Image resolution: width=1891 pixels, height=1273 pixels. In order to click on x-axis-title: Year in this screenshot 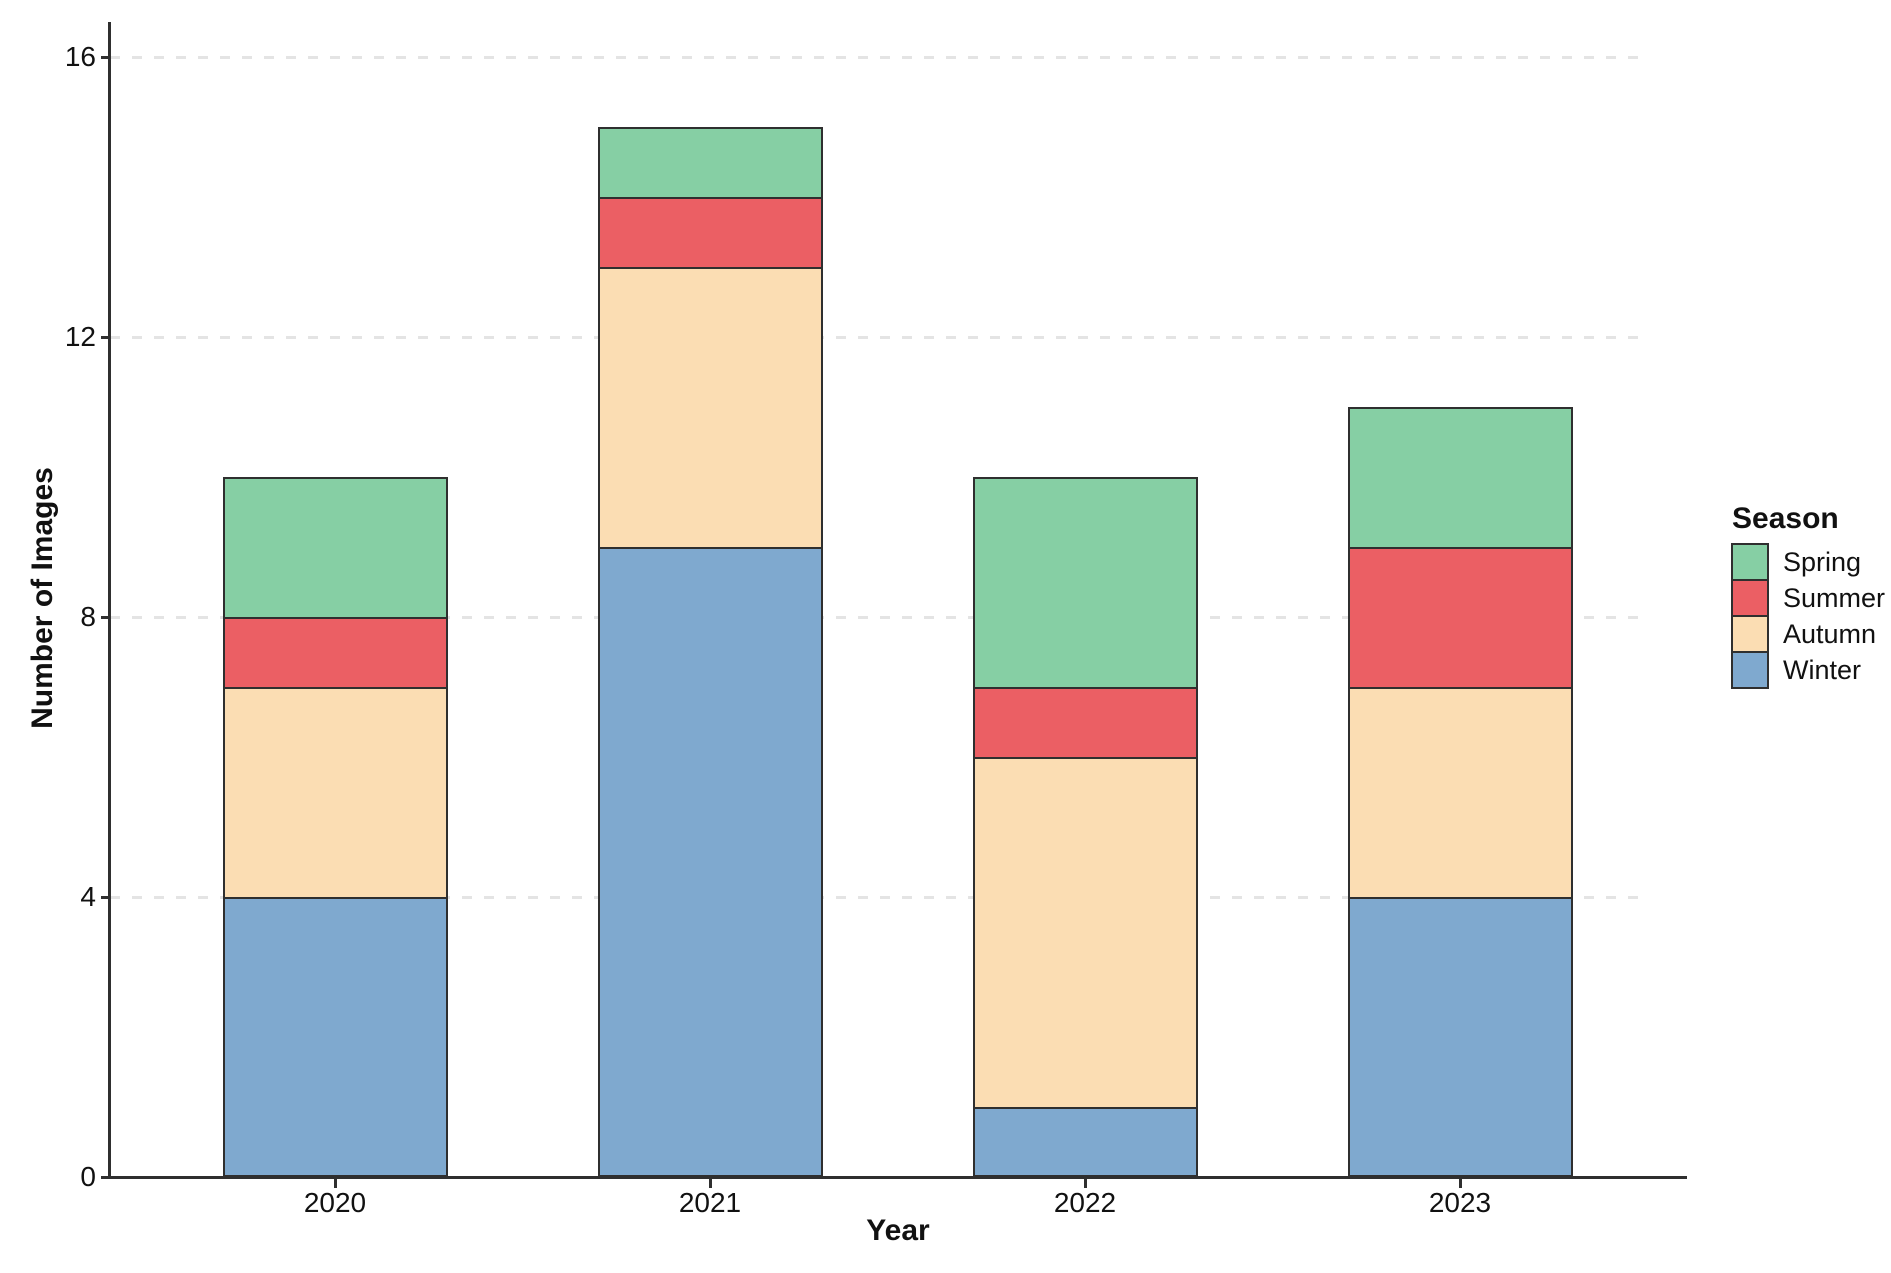, I will do `click(898, 1230)`.